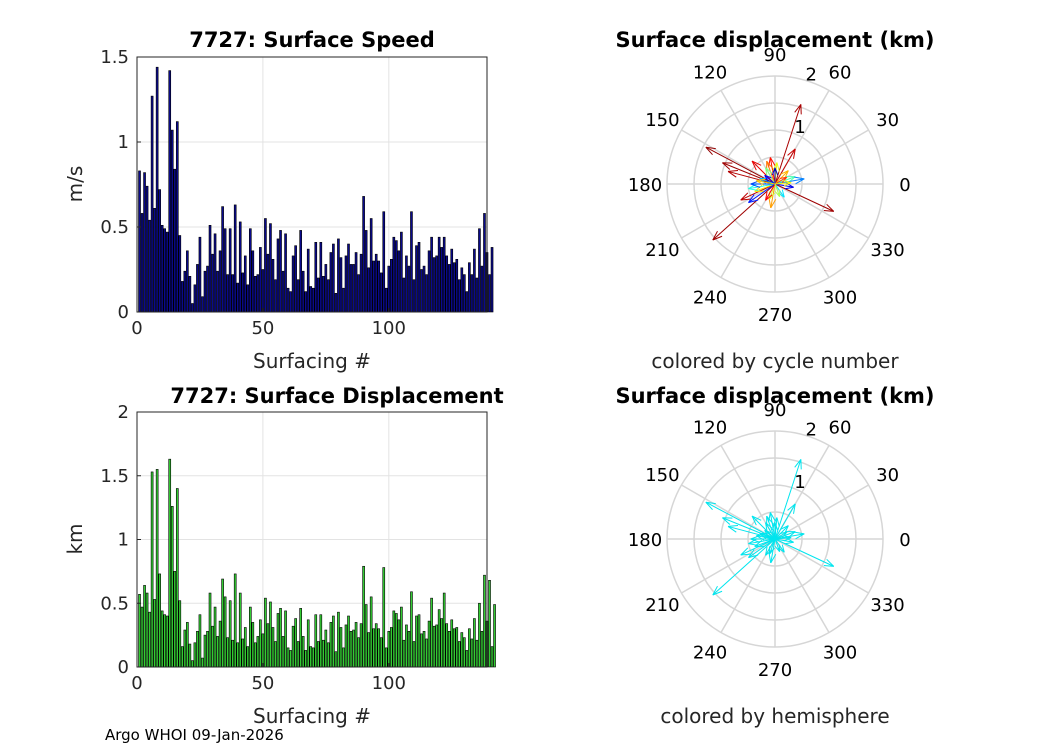  Describe the element at coordinates (262, 328) in the screenshot. I see `x-tick-label: 50` at that location.